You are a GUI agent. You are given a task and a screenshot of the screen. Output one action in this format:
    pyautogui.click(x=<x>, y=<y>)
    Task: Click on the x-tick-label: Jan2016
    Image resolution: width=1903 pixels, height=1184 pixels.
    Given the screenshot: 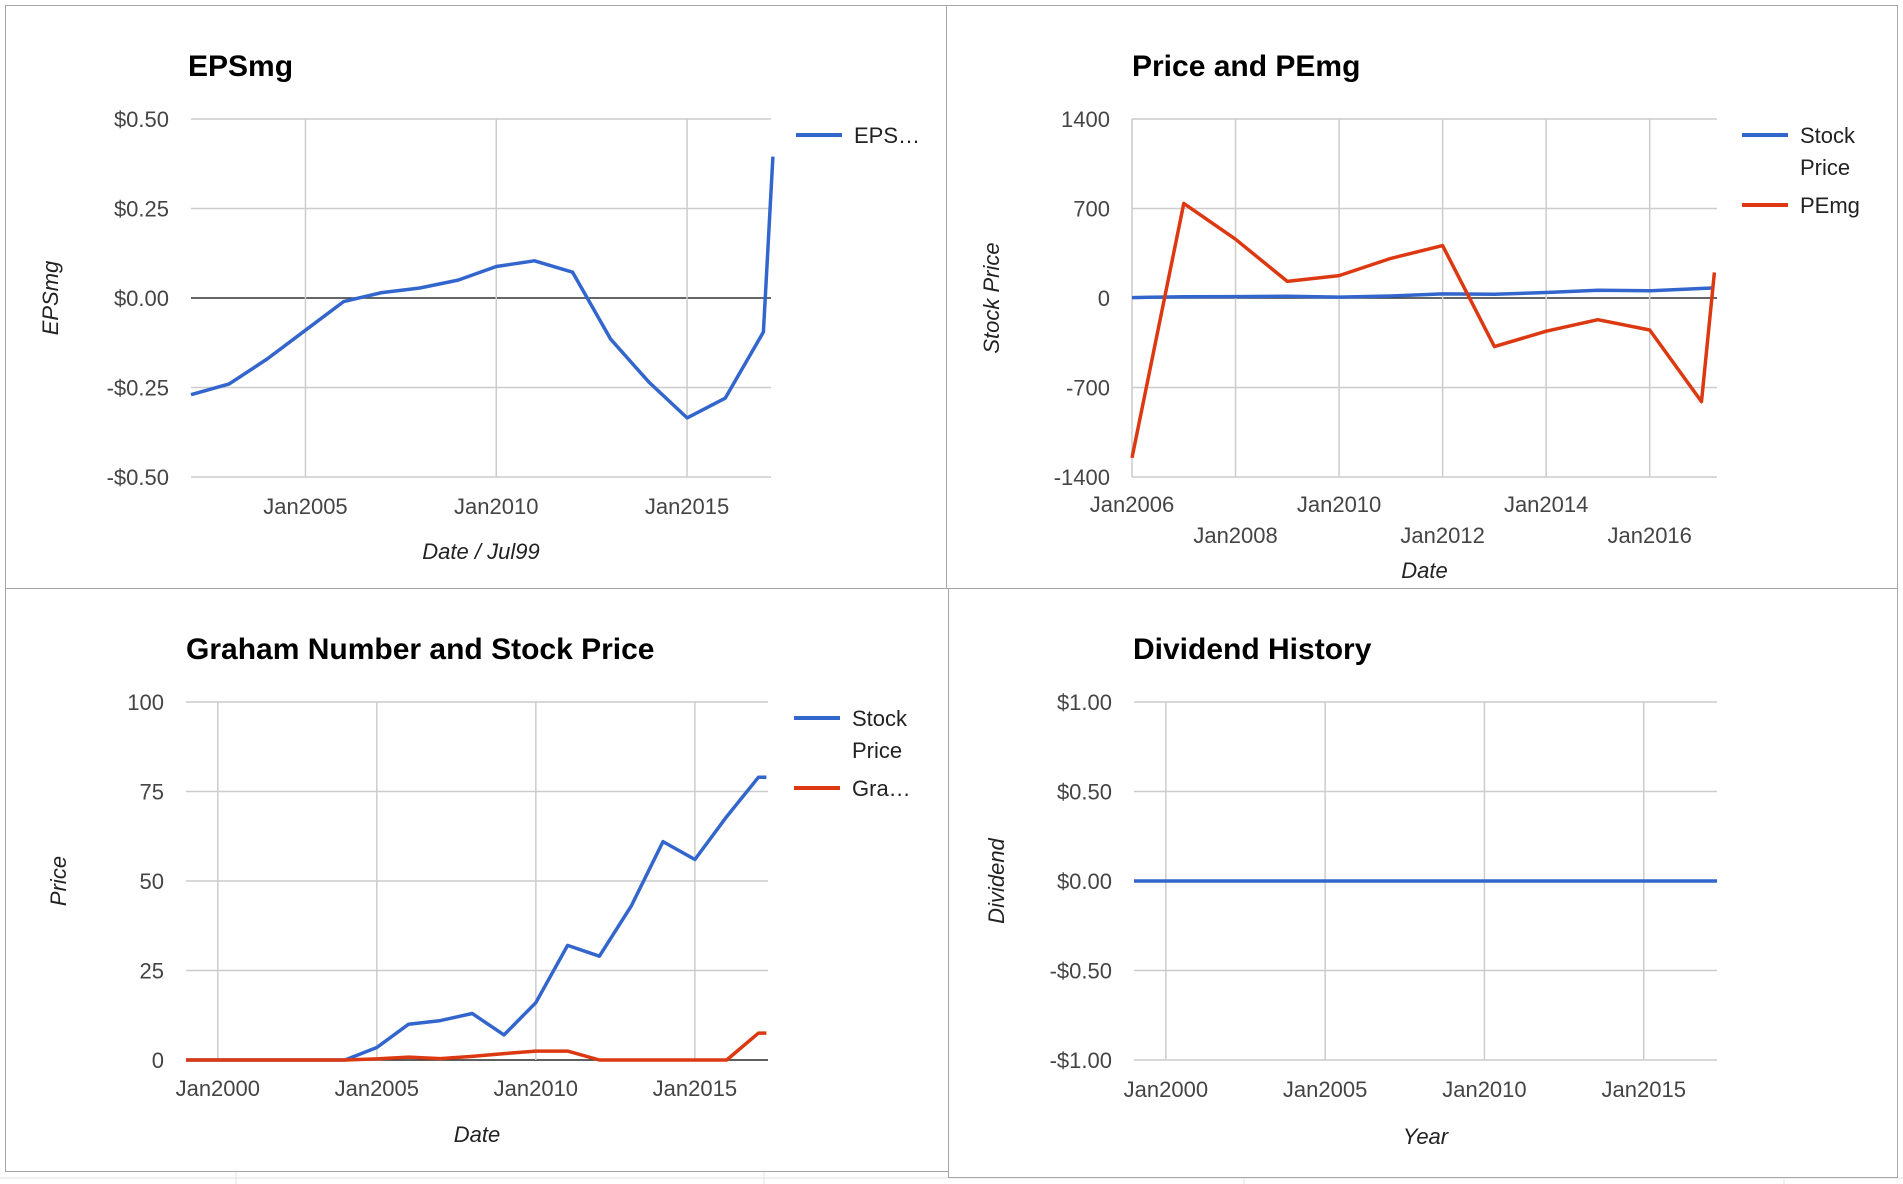 What is the action you would take?
    pyautogui.click(x=1649, y=535)
    